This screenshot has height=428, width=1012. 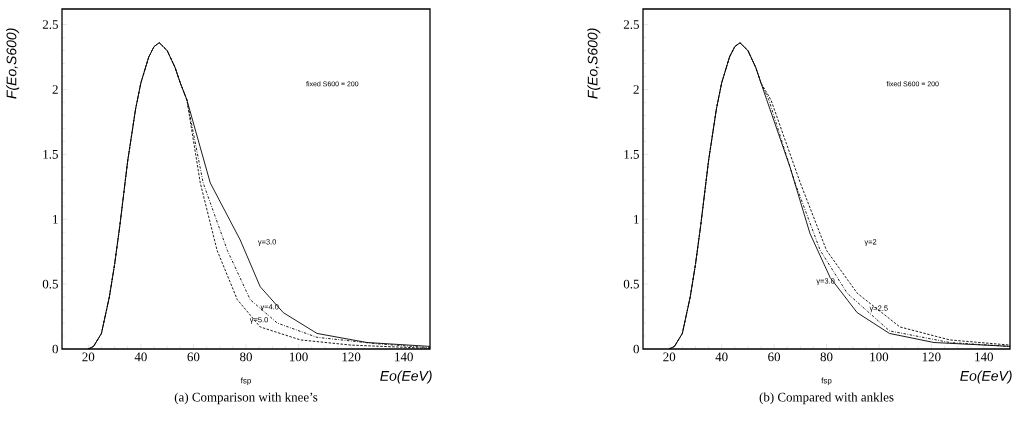 What do you see at coordinates (246, 398) in the screenshot?
I see `text: (a) Comparison with knee’s` at bounding box center [246, 398].